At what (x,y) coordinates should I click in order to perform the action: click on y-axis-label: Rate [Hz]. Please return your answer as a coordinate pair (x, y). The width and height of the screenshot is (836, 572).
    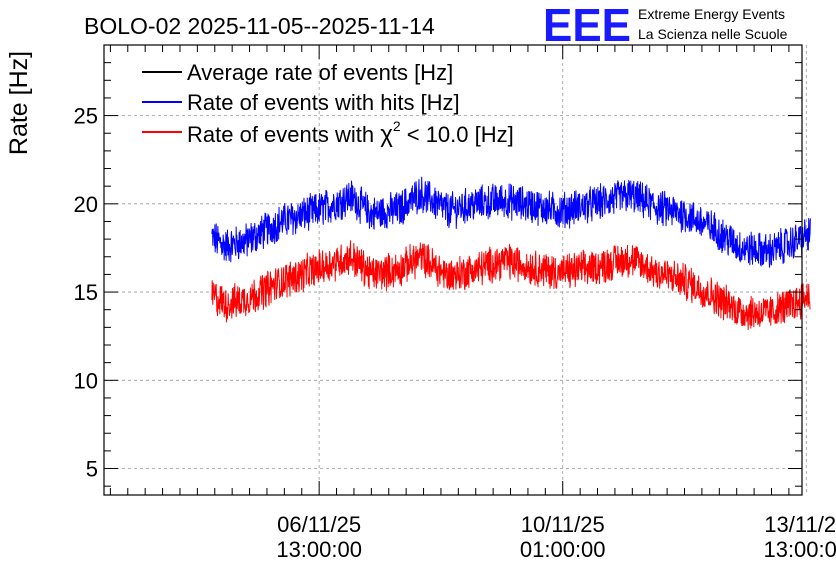
    Looking at the image, I should click on (19, 103).